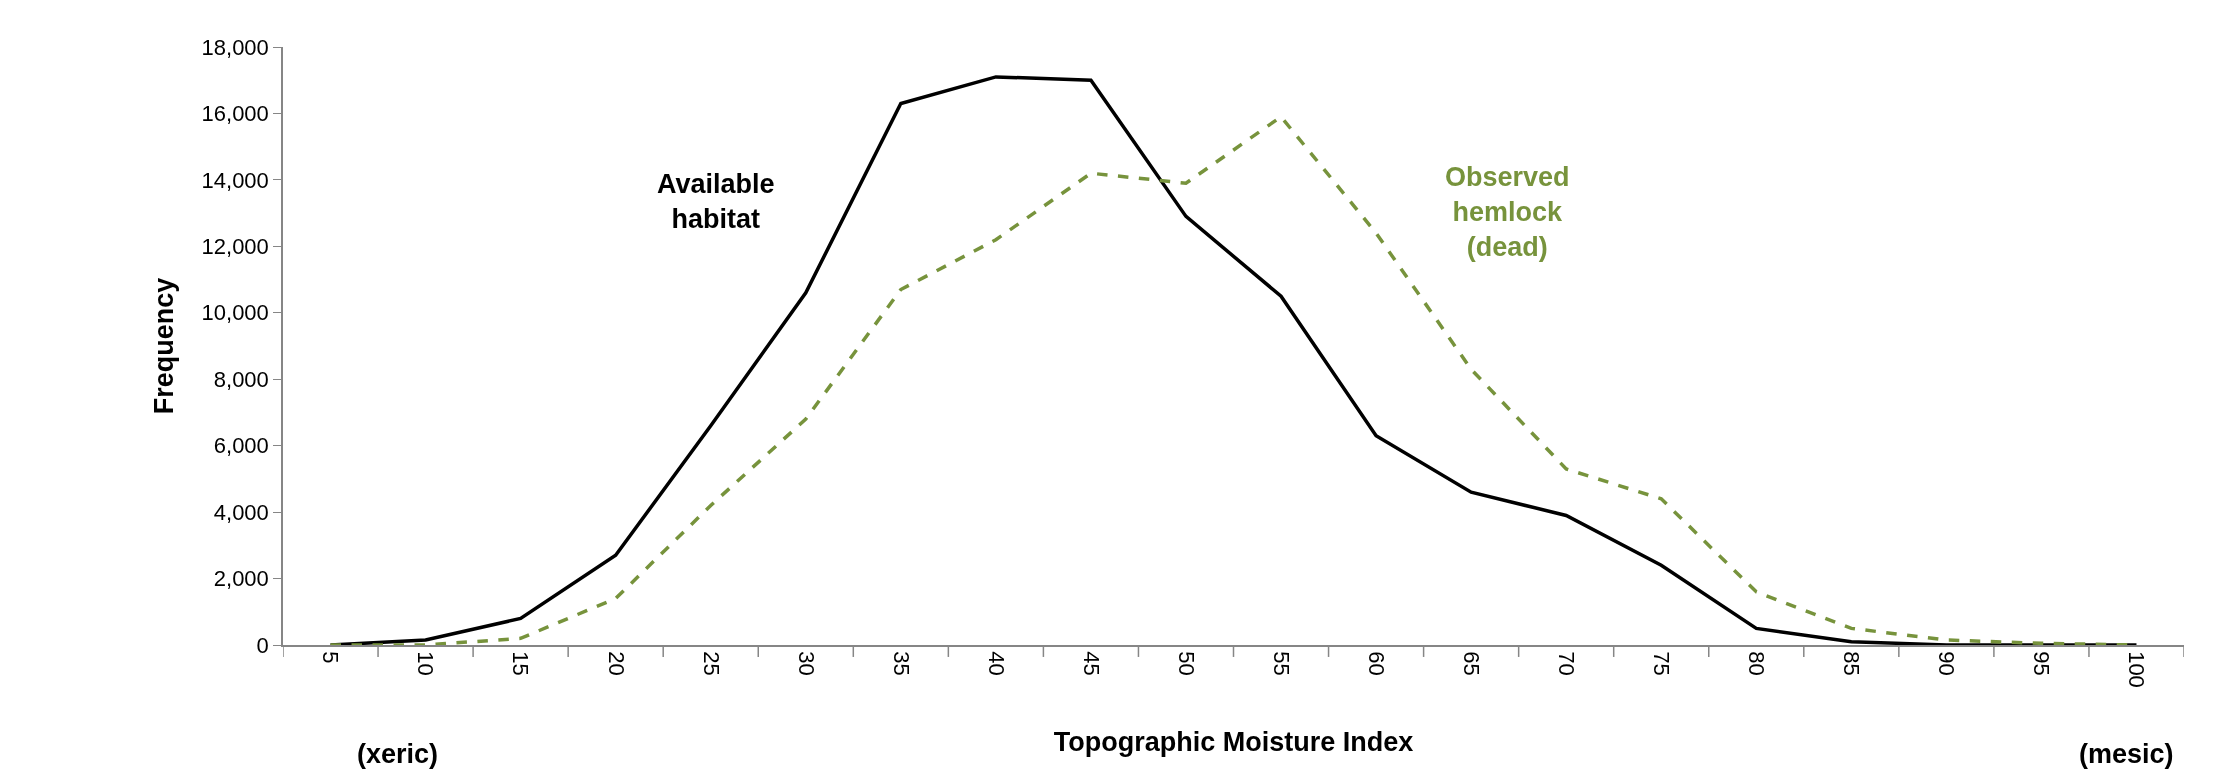 The image size is (2224, 783). Describe the element at coordinates (241, 446) in the screenshot. I see `y-tick-label: 6,000` at that location.